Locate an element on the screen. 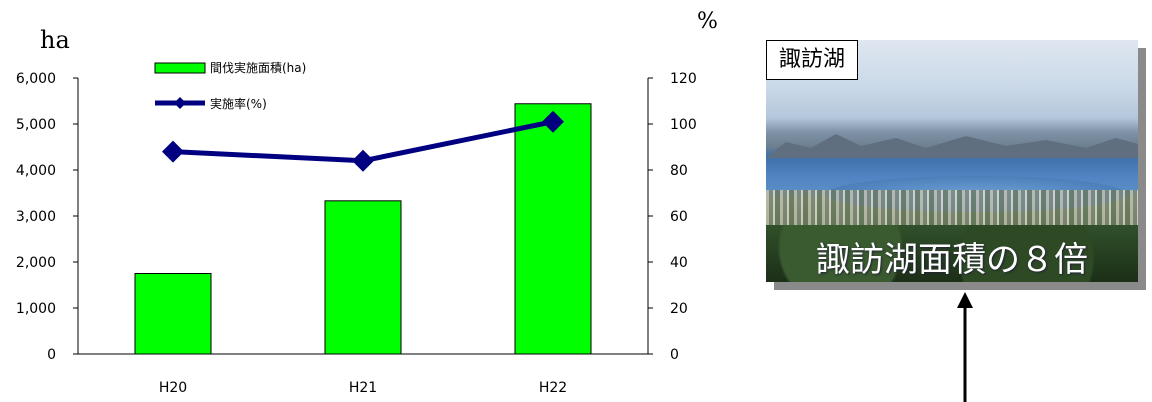  mountain-silhouette is located at coordinates (952, 146).